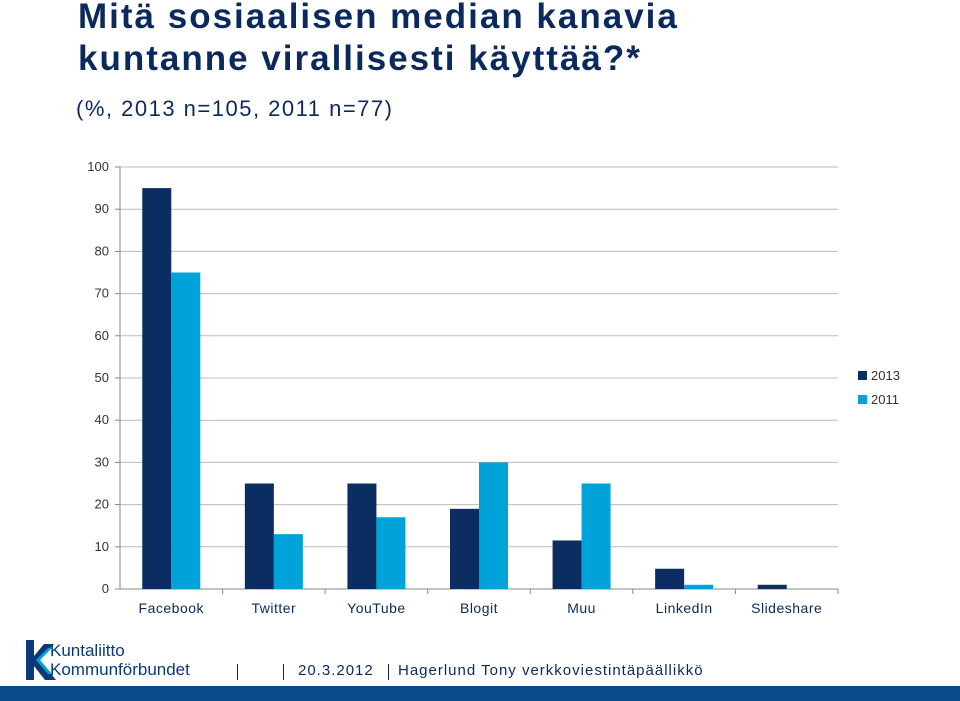 This screenshot has width=960, height=701. I want to click on title-line-2: kuntanne virallisesti käyttää?*, so click(360, 58).